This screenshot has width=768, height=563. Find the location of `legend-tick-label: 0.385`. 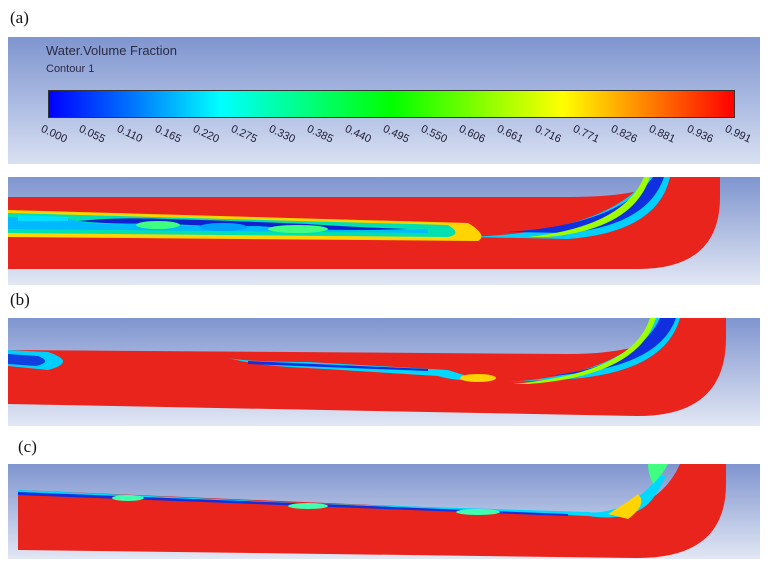

legend-tick-label: 0.385 is located at coordinates (319, 134).